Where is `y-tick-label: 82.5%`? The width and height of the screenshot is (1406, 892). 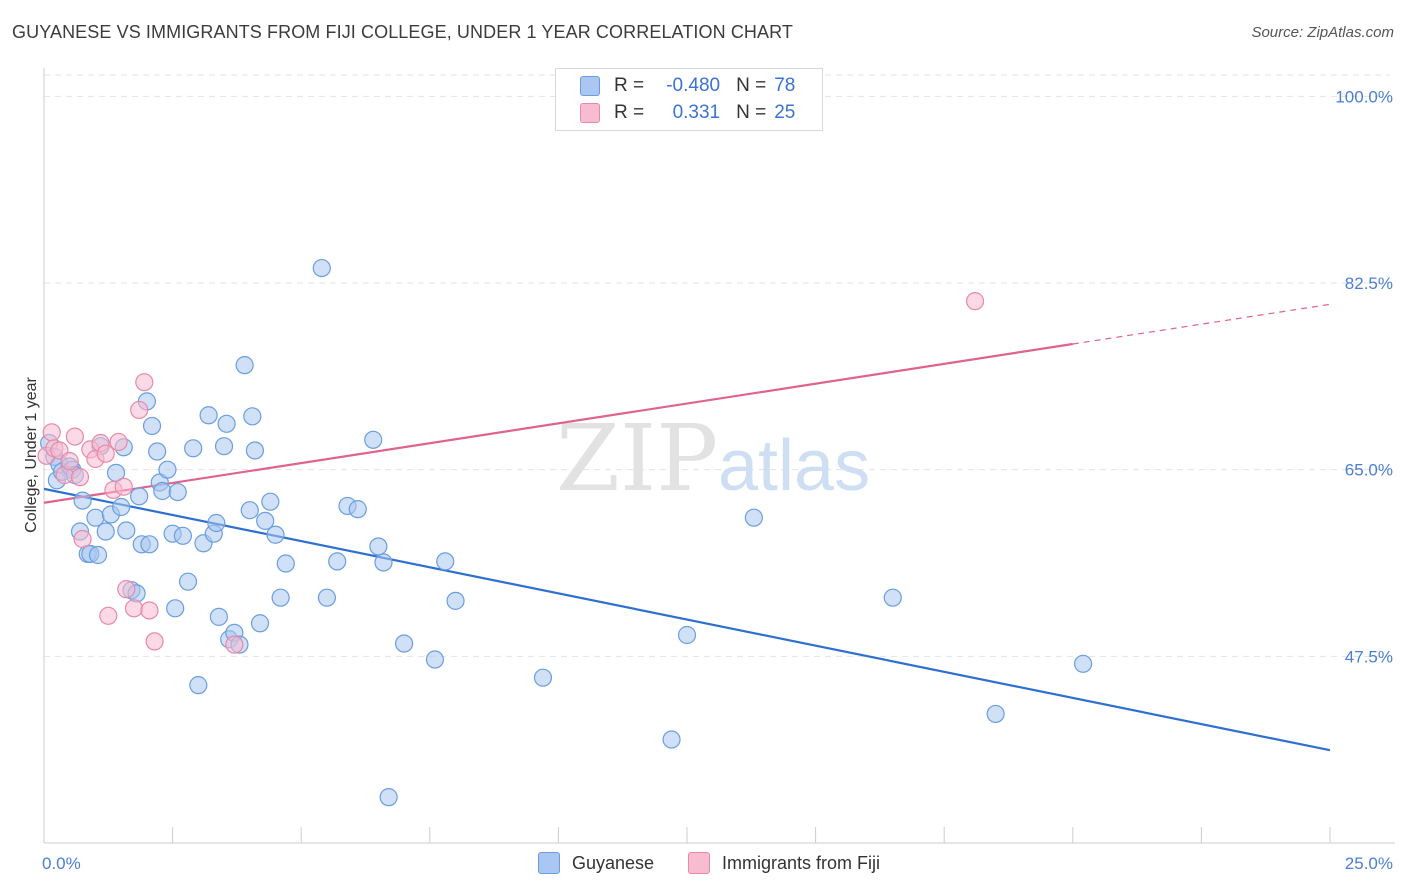
y-tick-label: 82.5% is located at coordinates (1369, 283).